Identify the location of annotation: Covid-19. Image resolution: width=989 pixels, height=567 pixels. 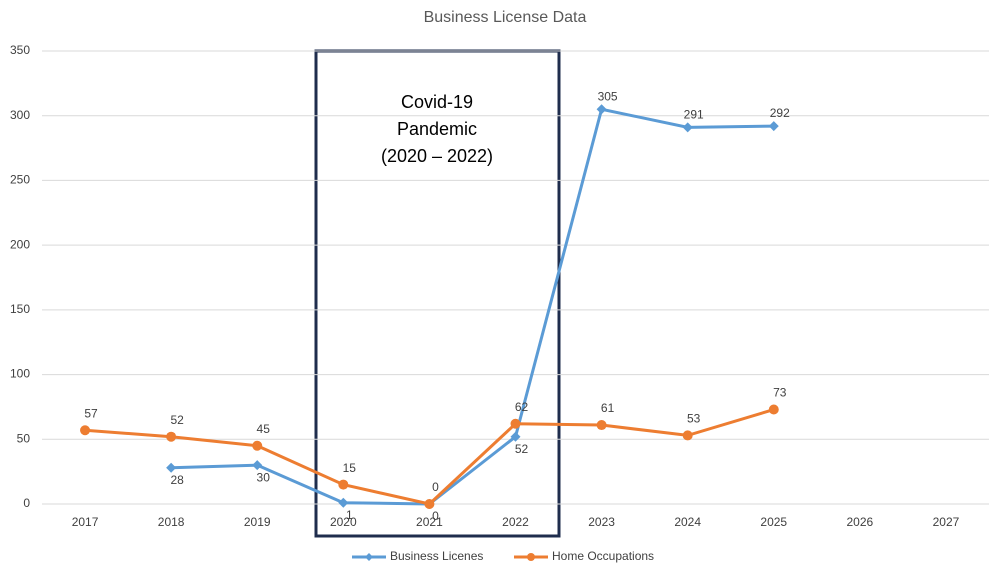
(437, 102).